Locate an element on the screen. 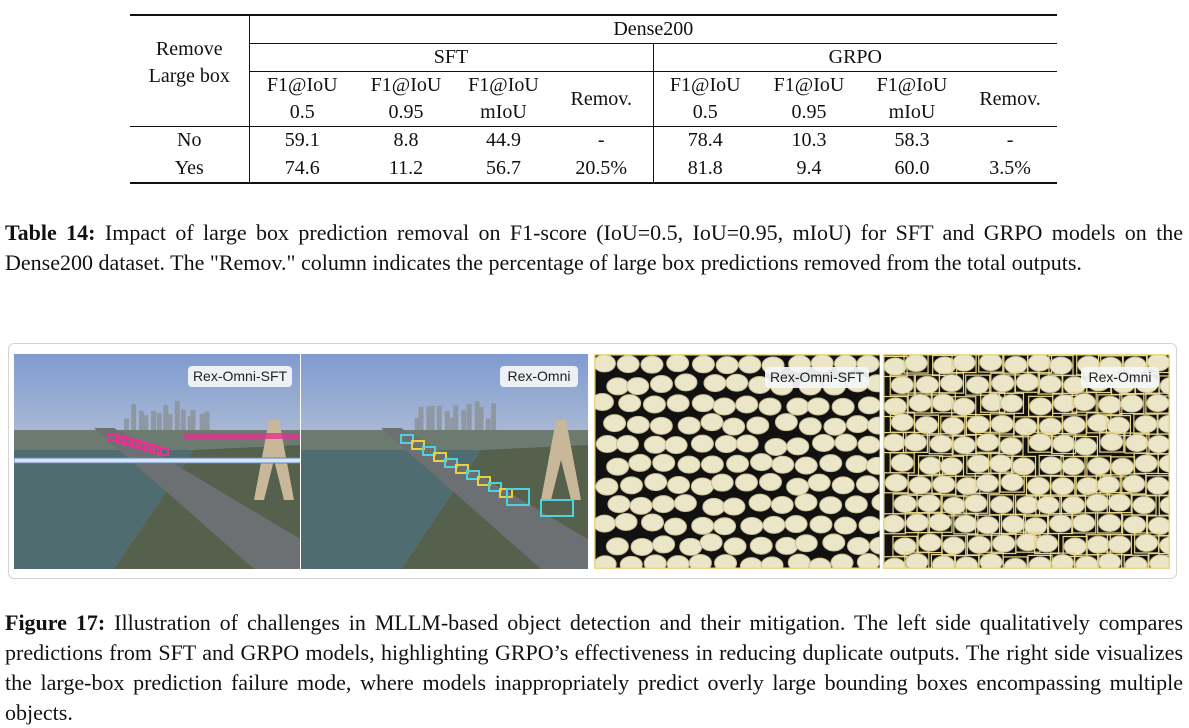 The image size is (1189, 728). cell-text: 56.7 is located at coordinates (503, 167).